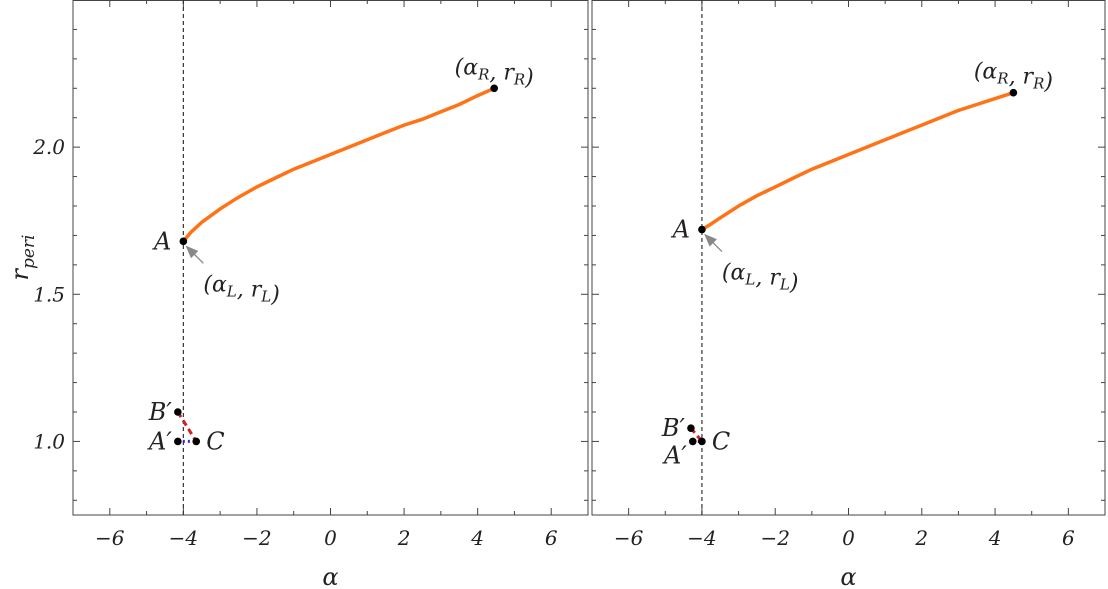 Image resolution: width=1108 pixels, height=589 pixels. What do you see at coordinates (187, 427) in the screenshot?
I see `red-dashed-segment` at bounding box center [187, 427].